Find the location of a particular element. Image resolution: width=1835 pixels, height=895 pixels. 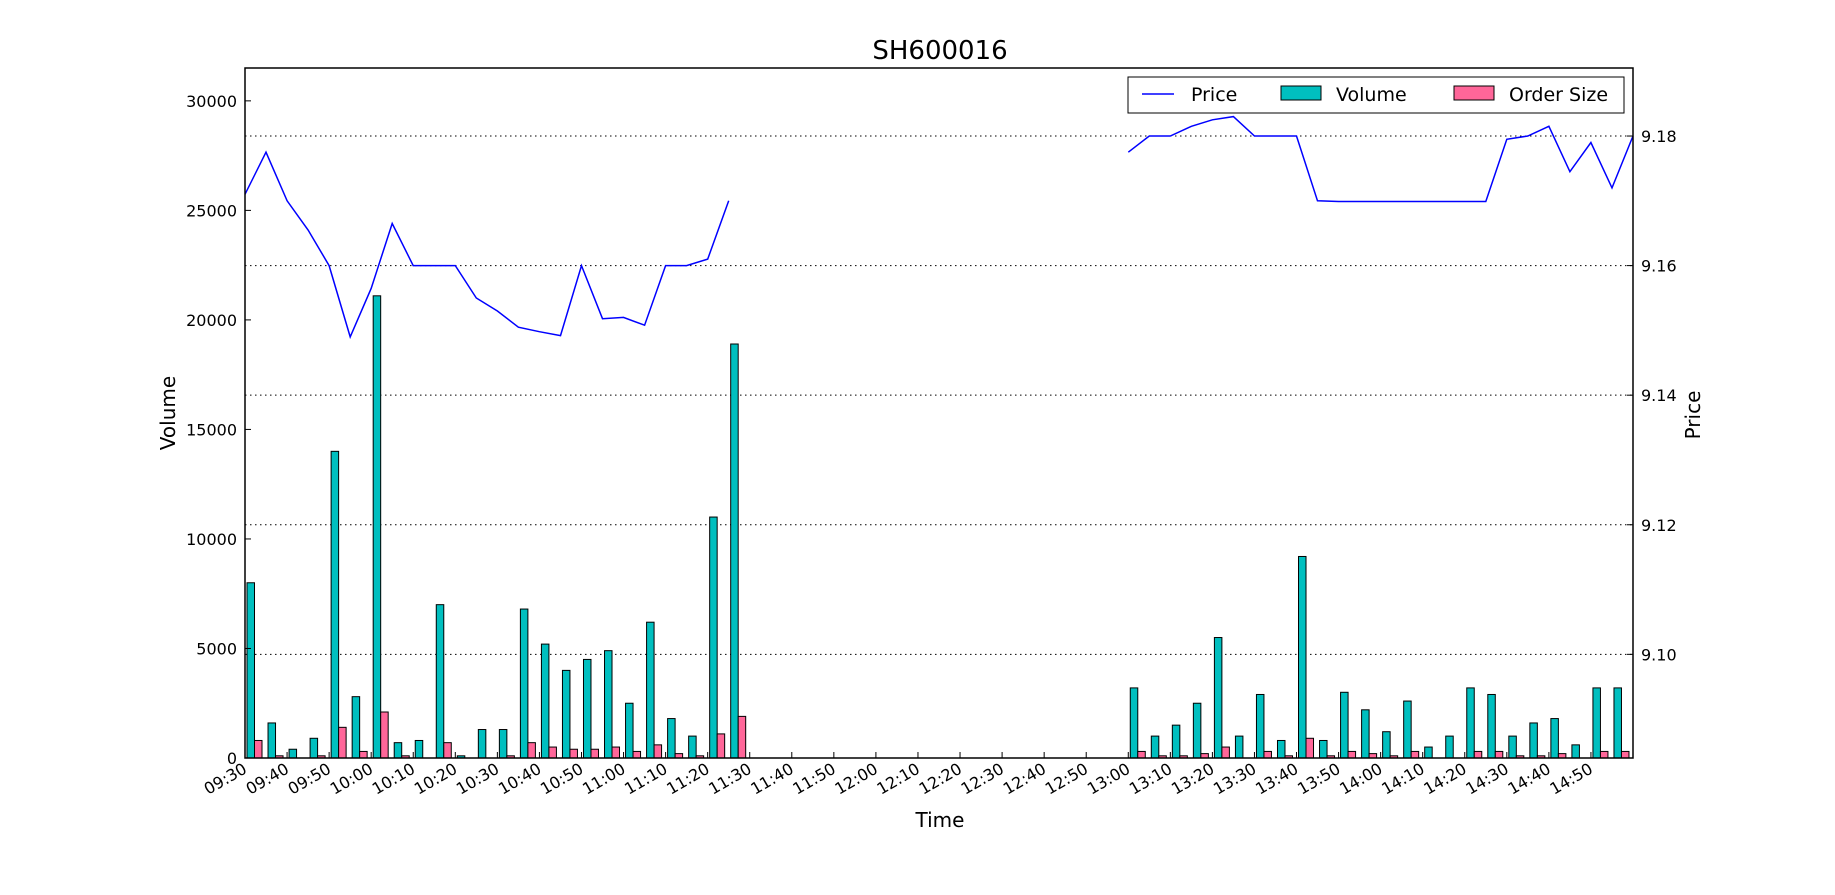

x-tick-label: 09:40 is located at coordinates (267, 779).